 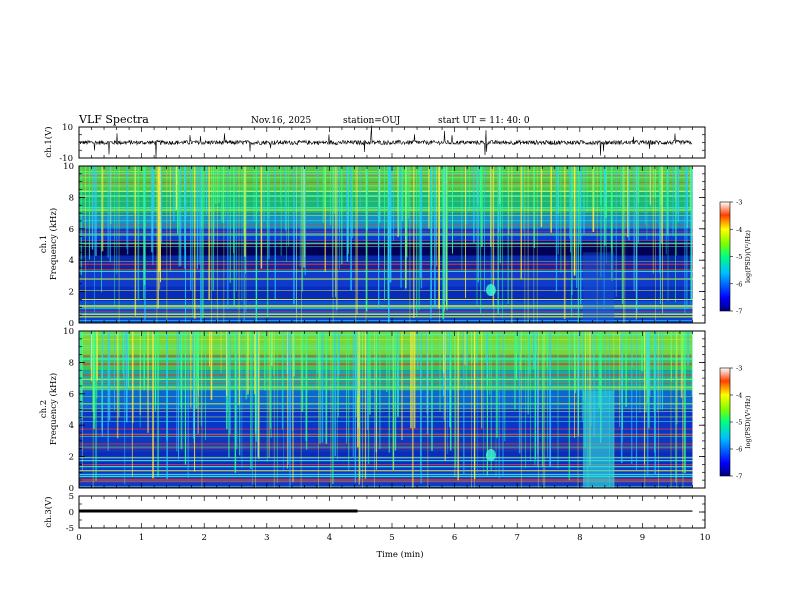 I want to click on ch2-spectrogram-ylabel: ch.2Frequency (kHz), so click(x=49, y=409).